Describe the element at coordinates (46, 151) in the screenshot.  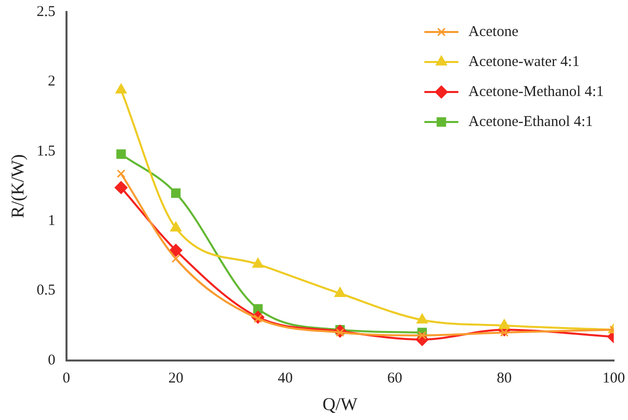
I see `y-tick-label: 1.5` at that location.